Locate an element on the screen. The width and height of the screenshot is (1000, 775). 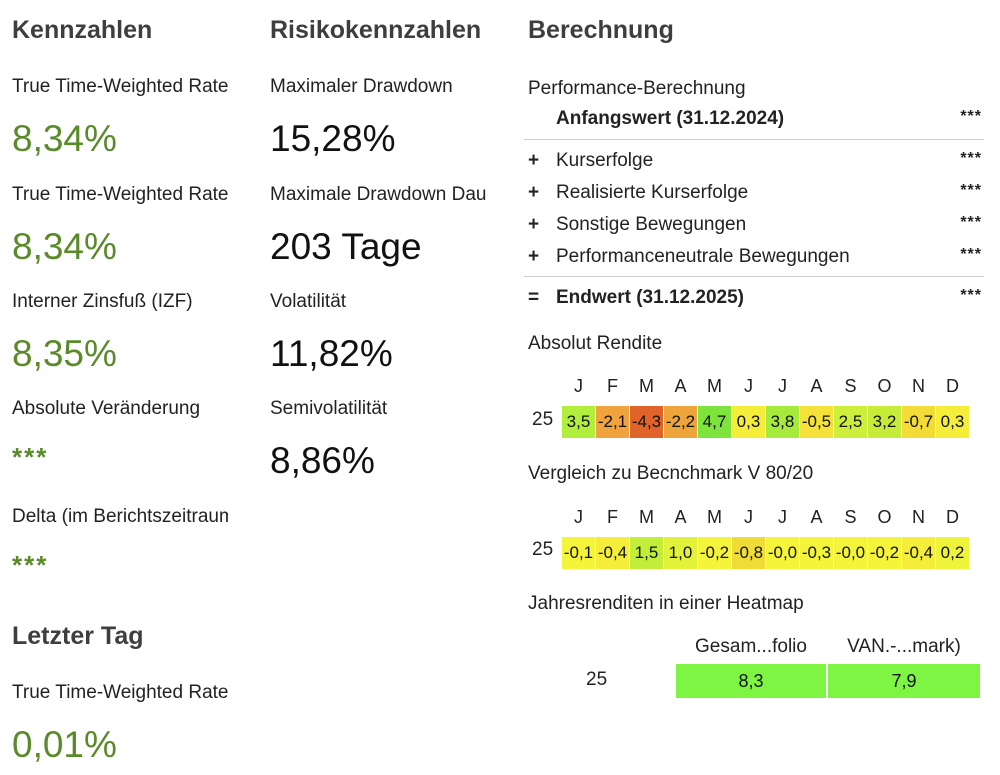
calc-row-performanceneutrale: + Performanceneutrale Bewegungen *** is located at coordinates (750, 261).